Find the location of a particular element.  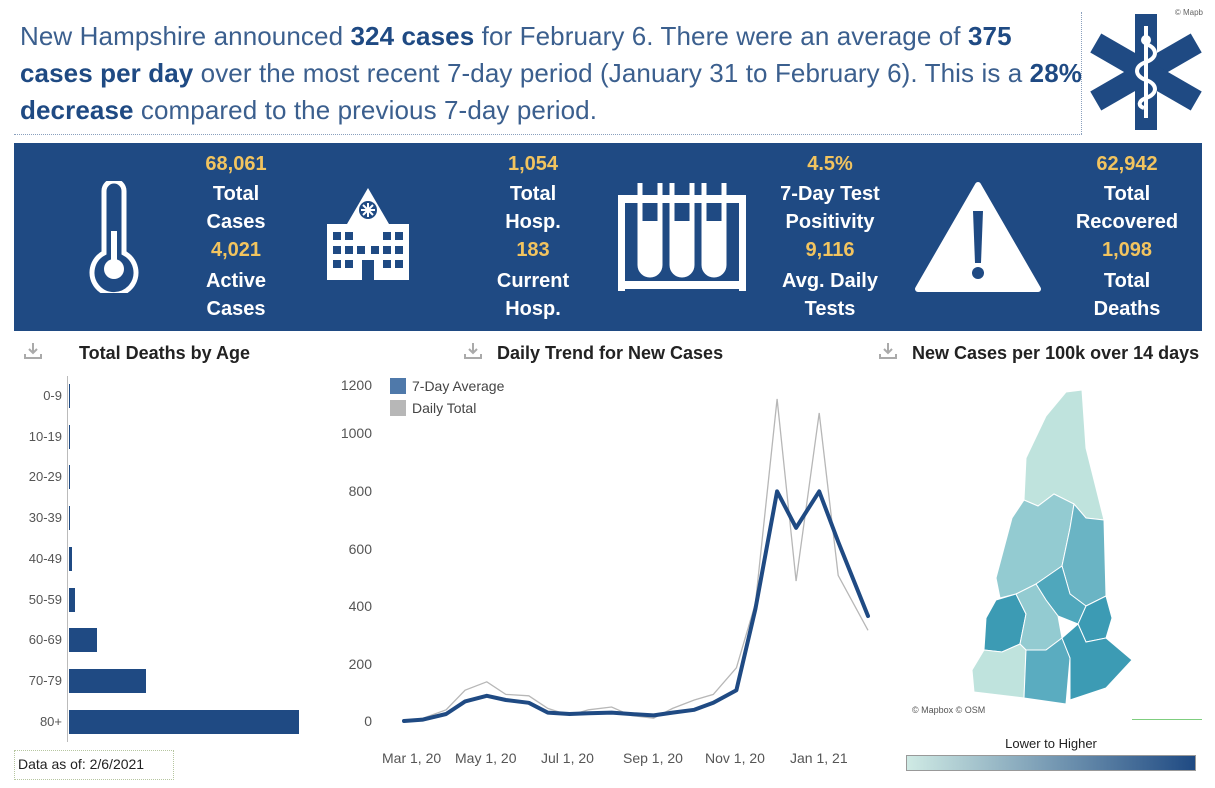

active-cases-label-2: Cases is located at coordinates (236, 309).